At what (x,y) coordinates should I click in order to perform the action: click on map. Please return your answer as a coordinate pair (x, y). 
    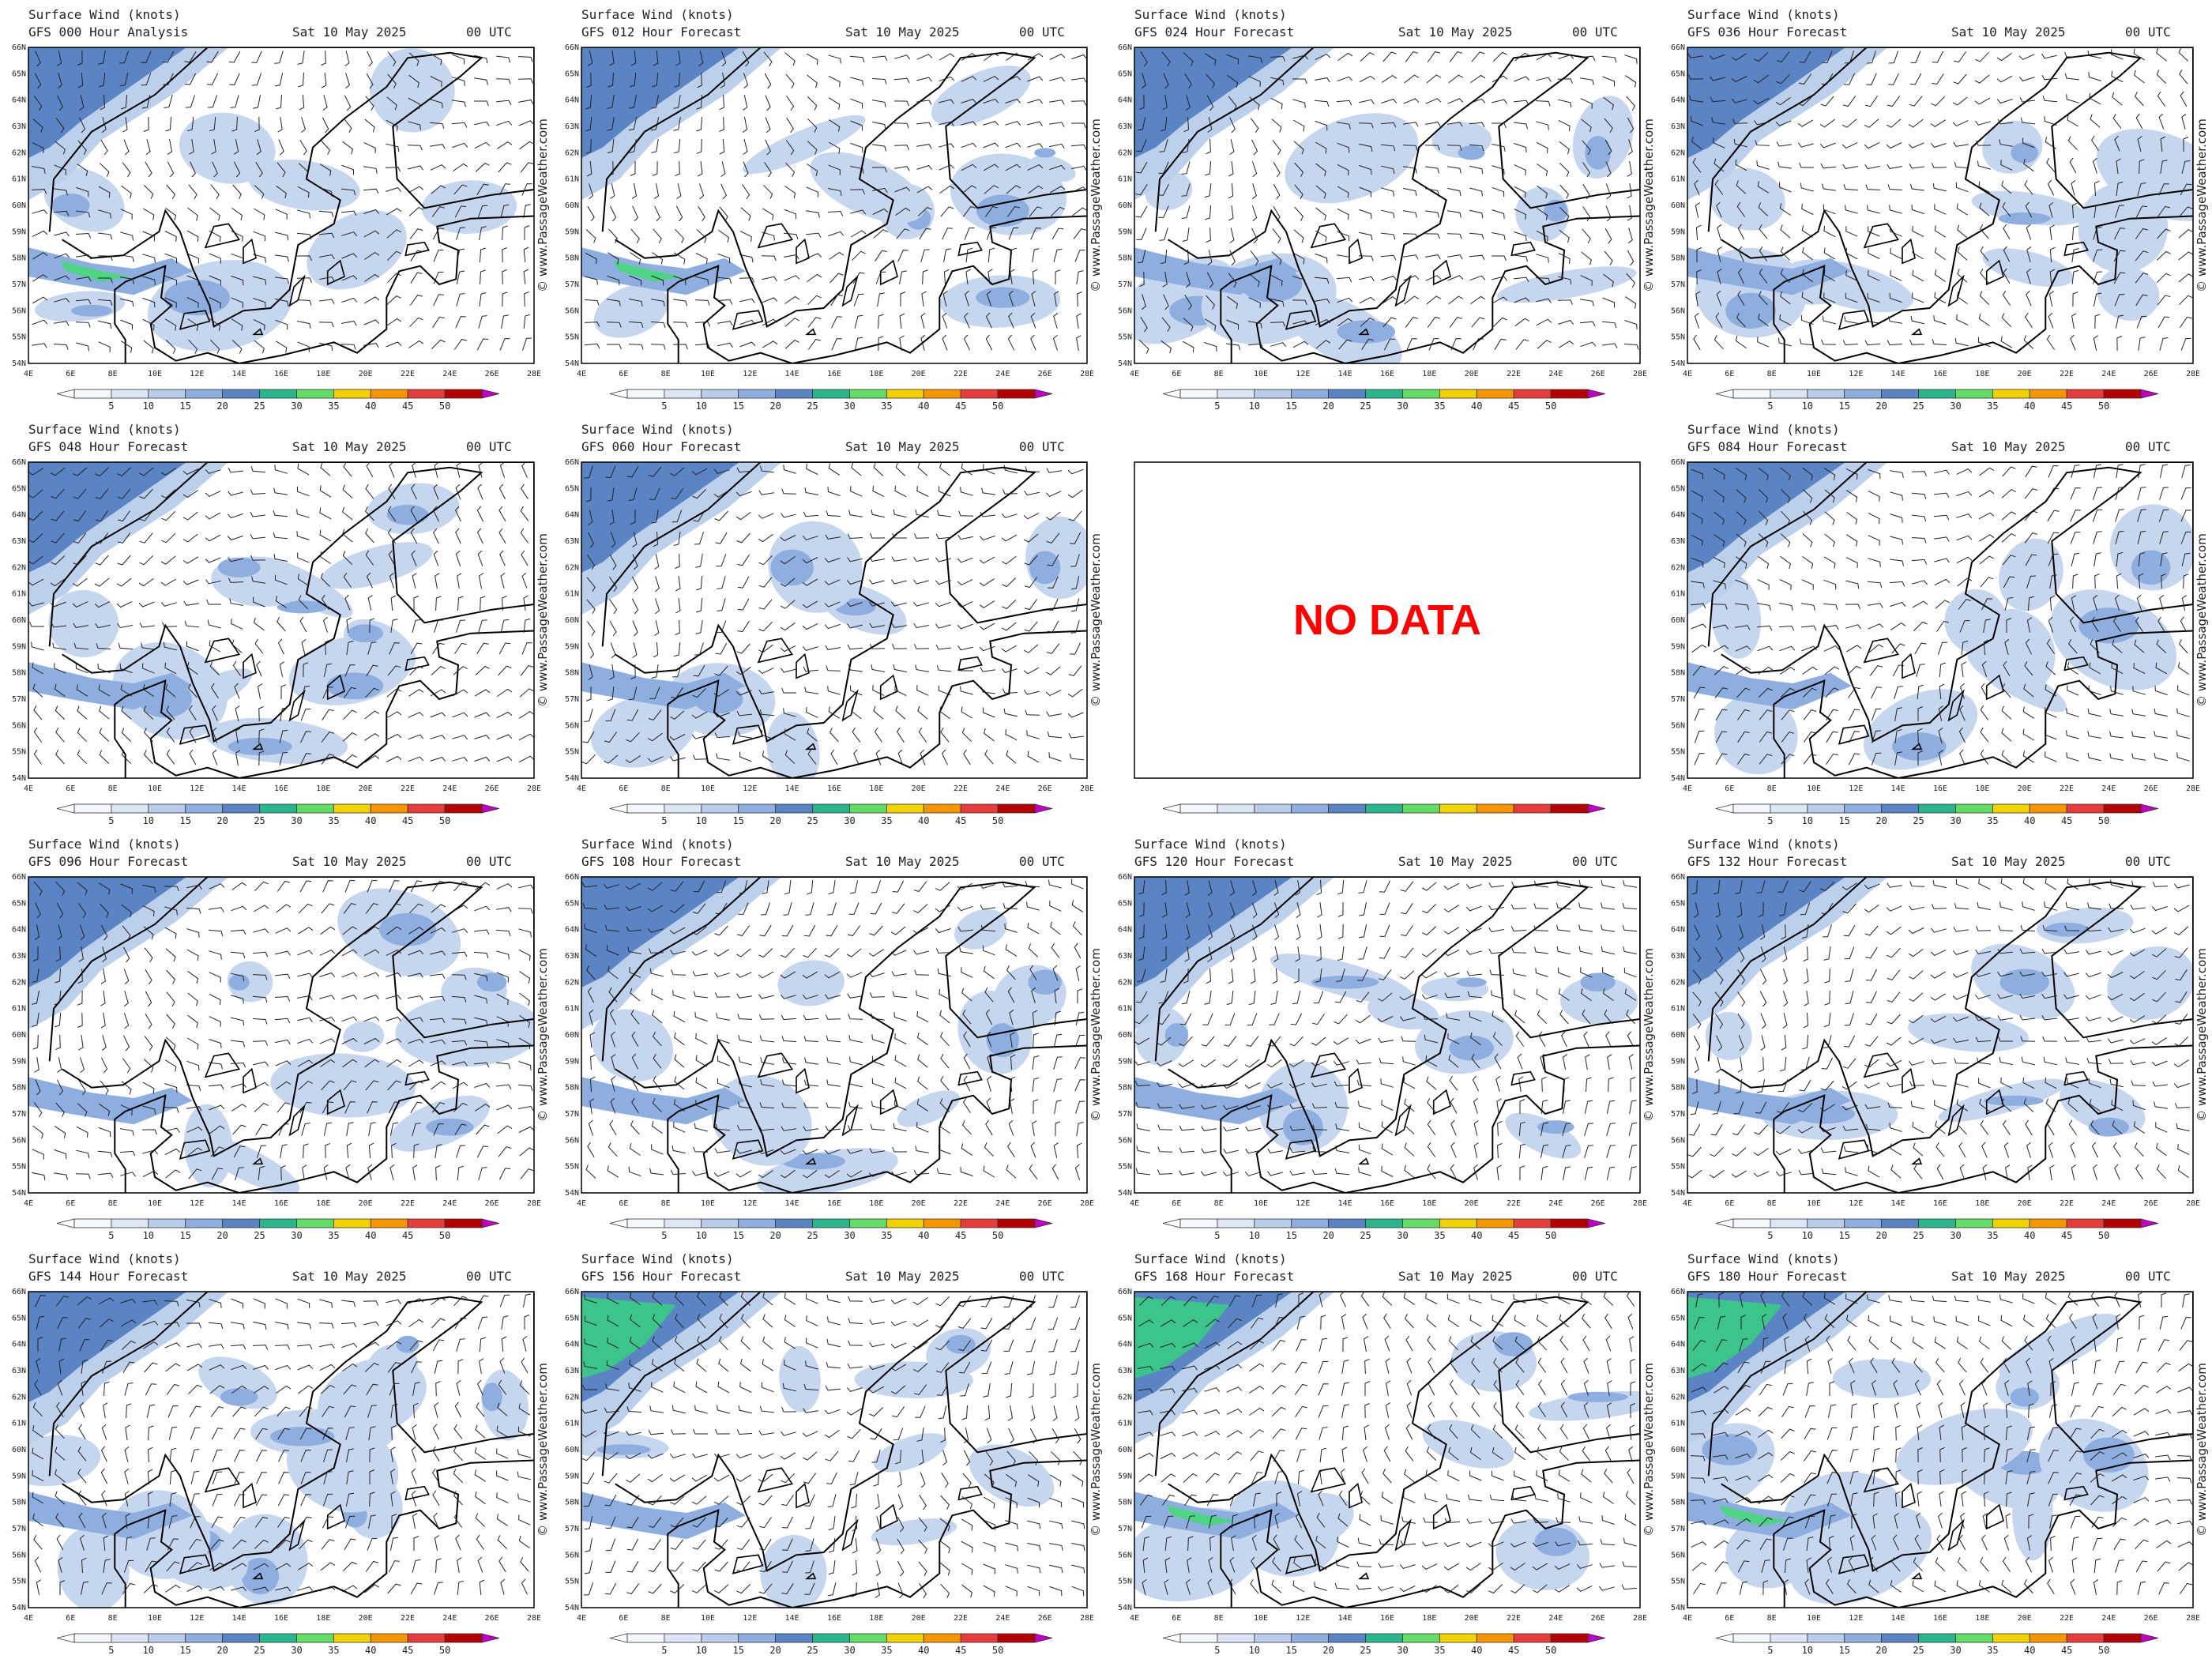
    Looking at the image, I should click on (281, 620).